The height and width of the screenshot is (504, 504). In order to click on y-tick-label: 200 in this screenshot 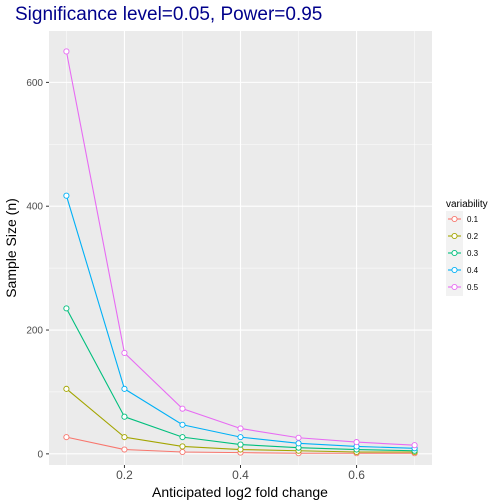, I will do `click(34, 331)`.